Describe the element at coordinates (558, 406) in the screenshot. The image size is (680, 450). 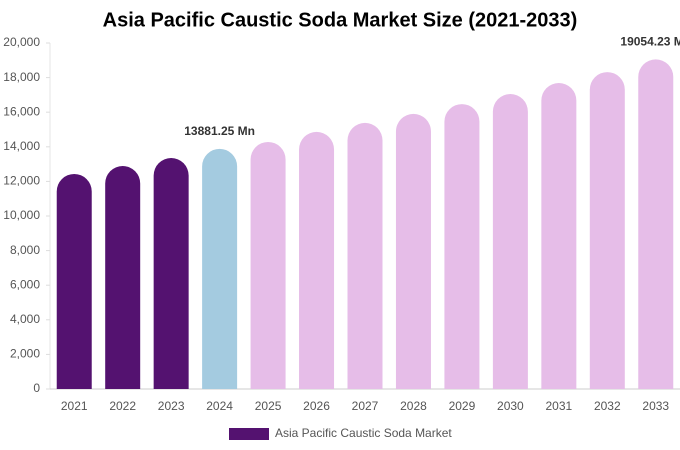
I see `x-tick-label: 2031` at that location.